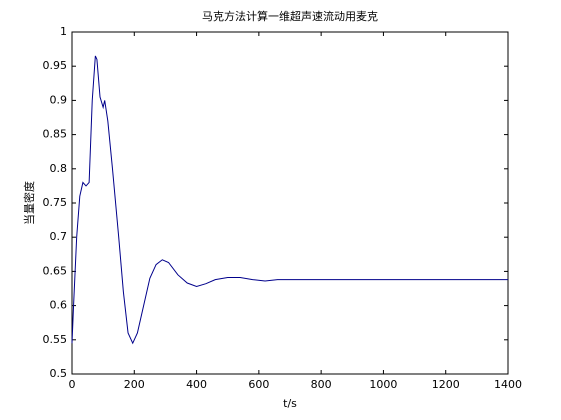 The image size is (561, 420). Describe the element at coordinates (29, 203) in the screenshot. I see `y-axis-label: 当量密度` at that location.